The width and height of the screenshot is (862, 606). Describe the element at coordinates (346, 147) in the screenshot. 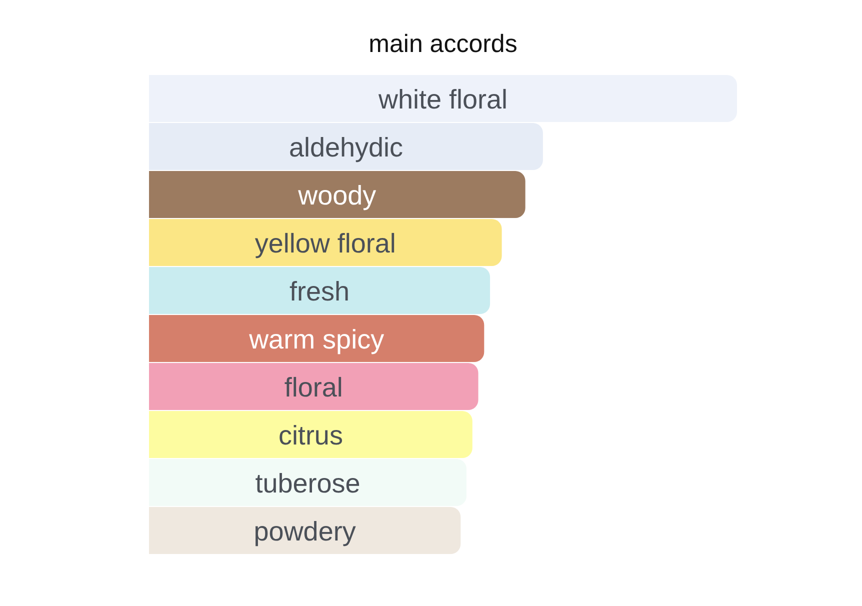

I see `y-tick-label: aldehydic` at that location.